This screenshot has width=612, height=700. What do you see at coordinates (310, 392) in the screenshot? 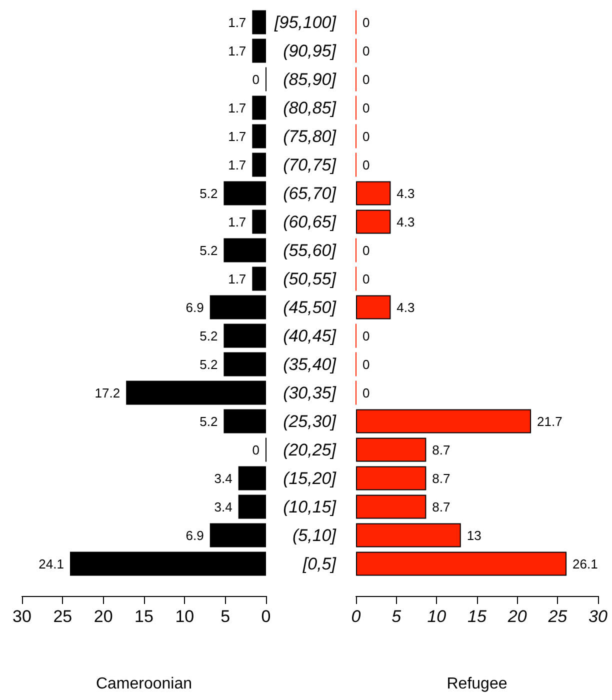
I see `y-tick-label: (30,35]` at bounding box center [310, 392].